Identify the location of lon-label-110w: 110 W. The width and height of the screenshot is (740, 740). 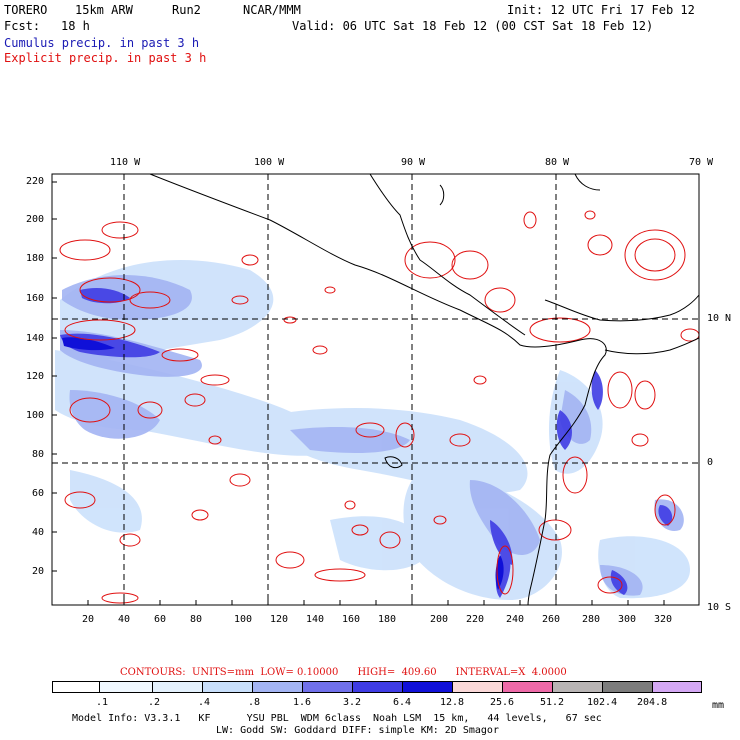
(125, 162).